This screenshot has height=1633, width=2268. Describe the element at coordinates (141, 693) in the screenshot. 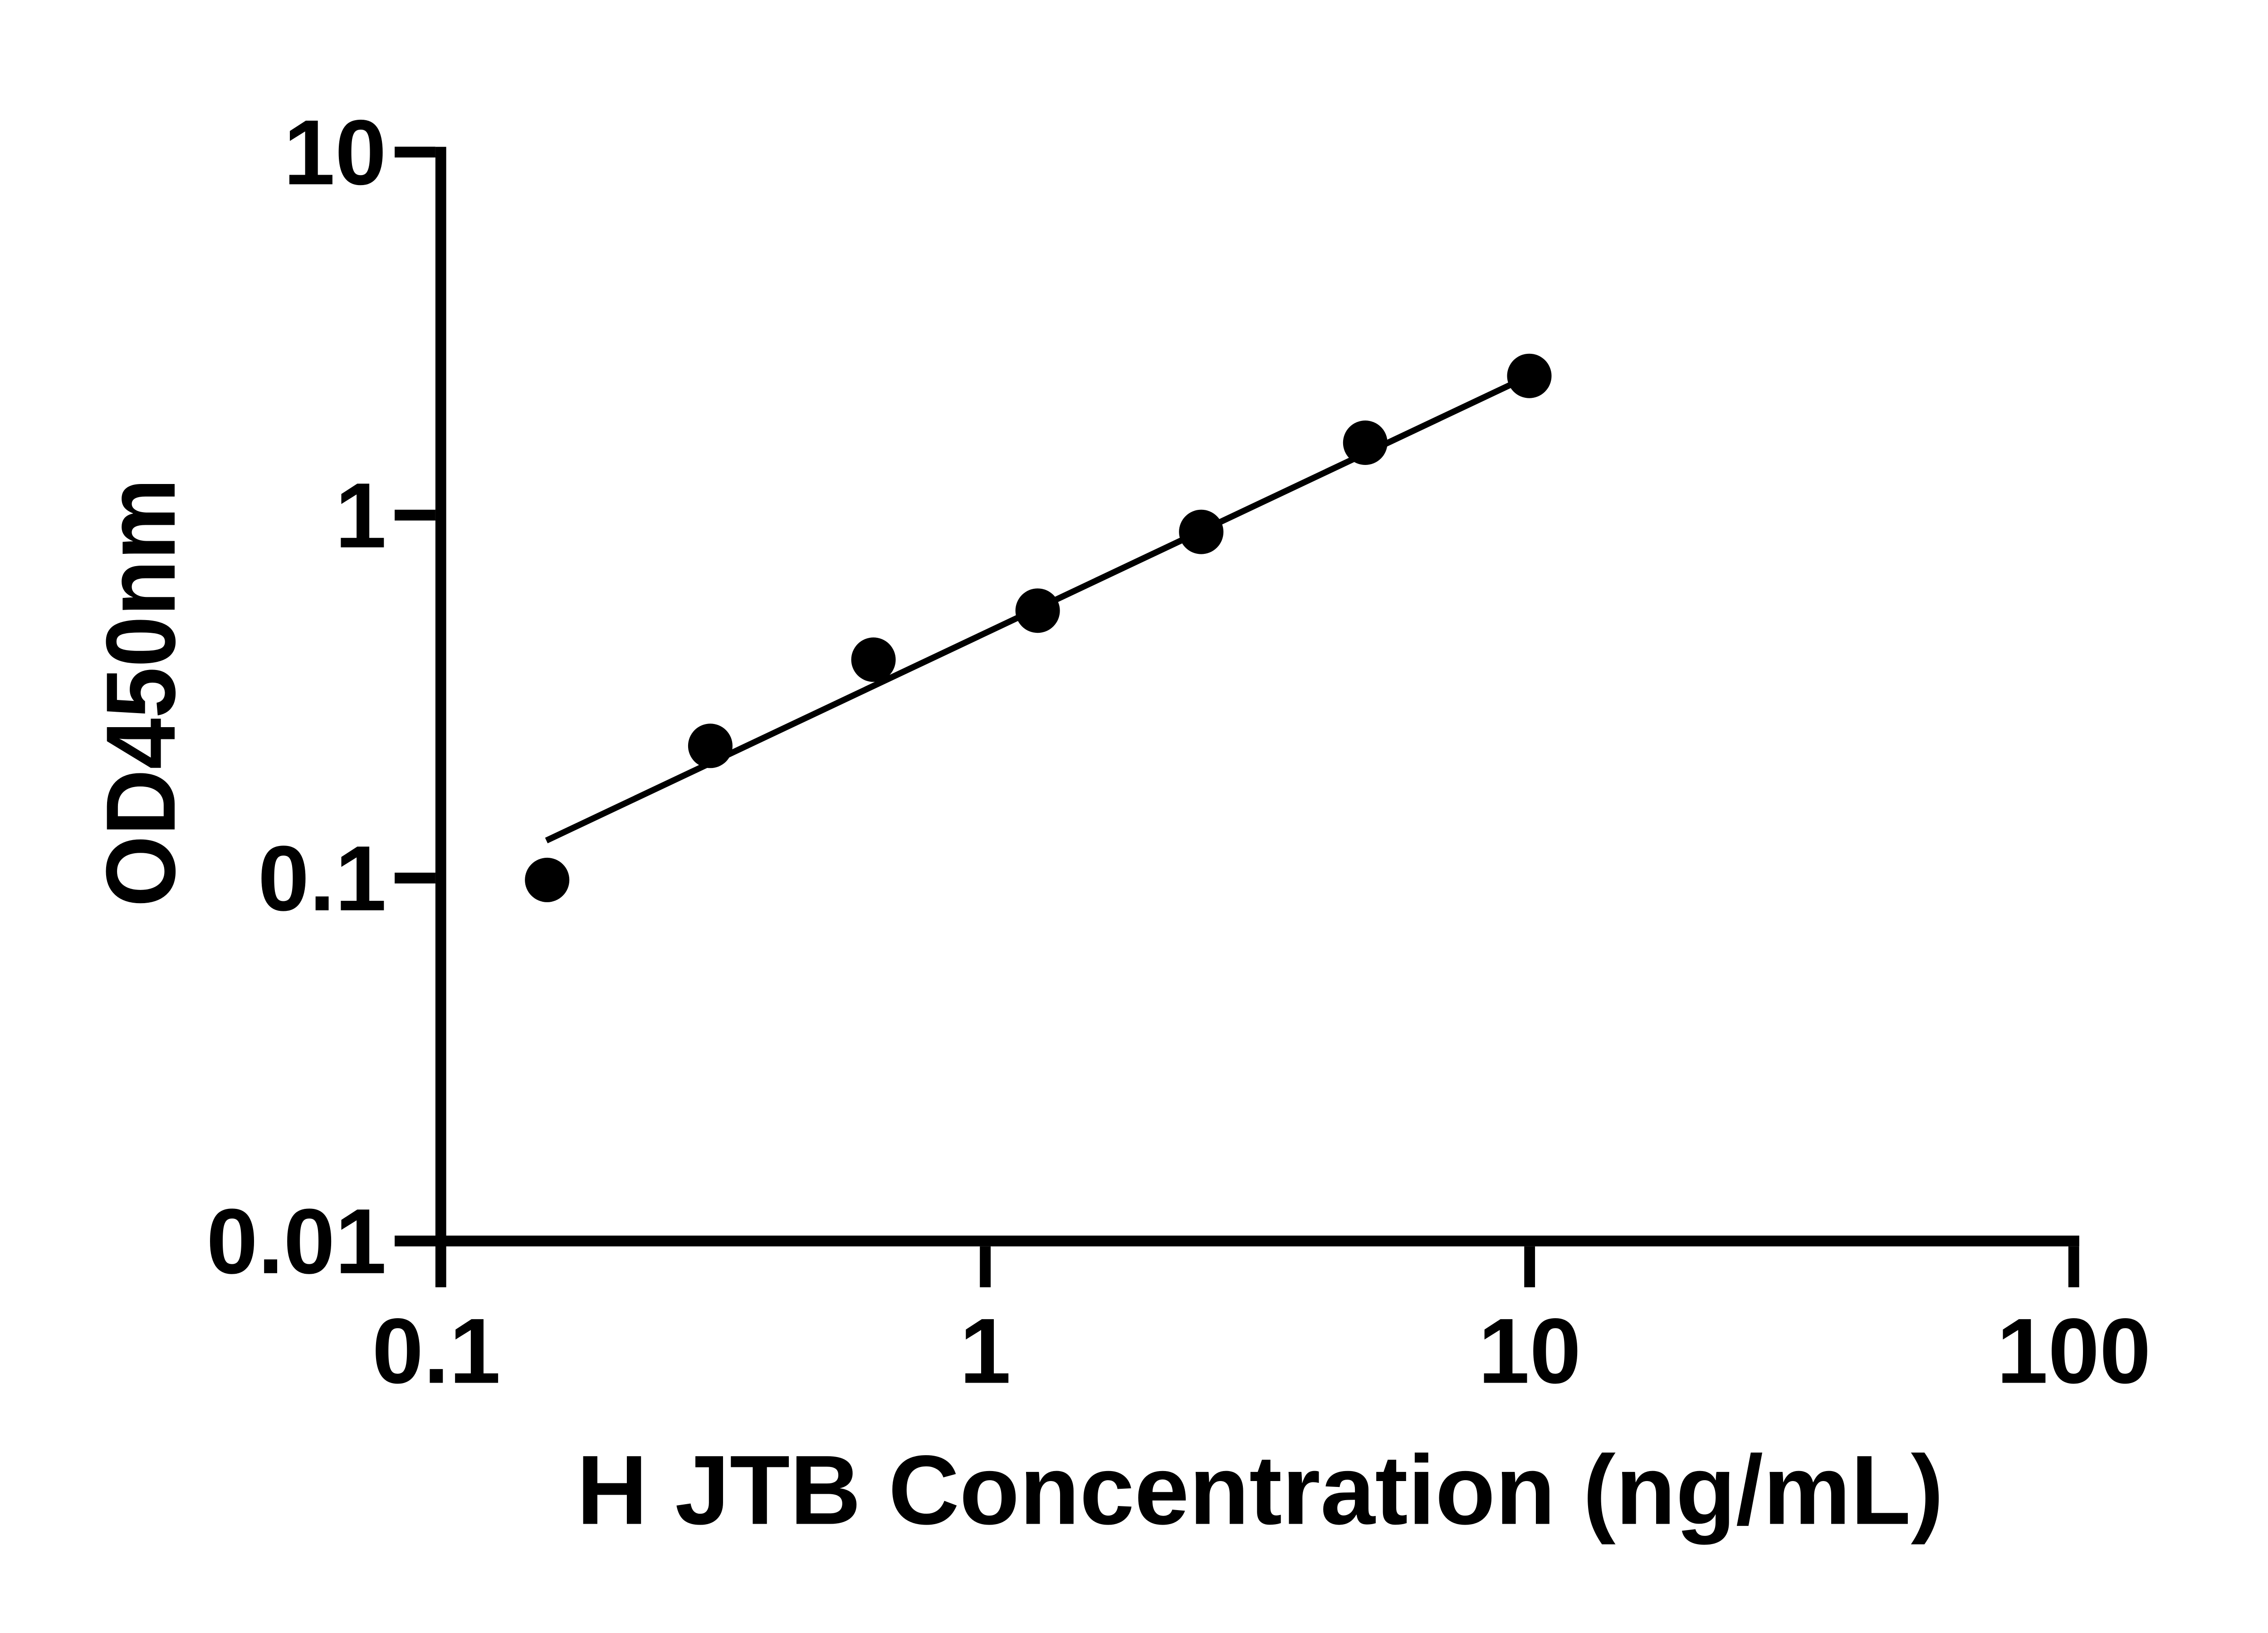

I see `svg-text: OD450nm` at that location.